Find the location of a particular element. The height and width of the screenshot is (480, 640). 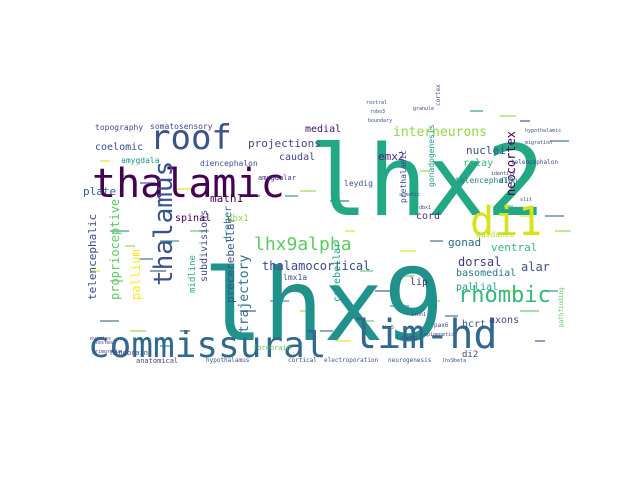

word-cloud-word: interneurons is located at coordinates (440, 132).